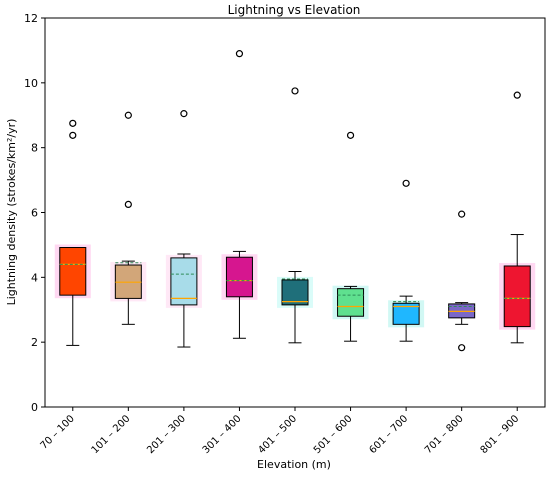 The height and width of the screenshot is (477, 550). Describe the element at coordinates (31, 18) in the screenshot. I see `y-tick-label: 12` at that location.